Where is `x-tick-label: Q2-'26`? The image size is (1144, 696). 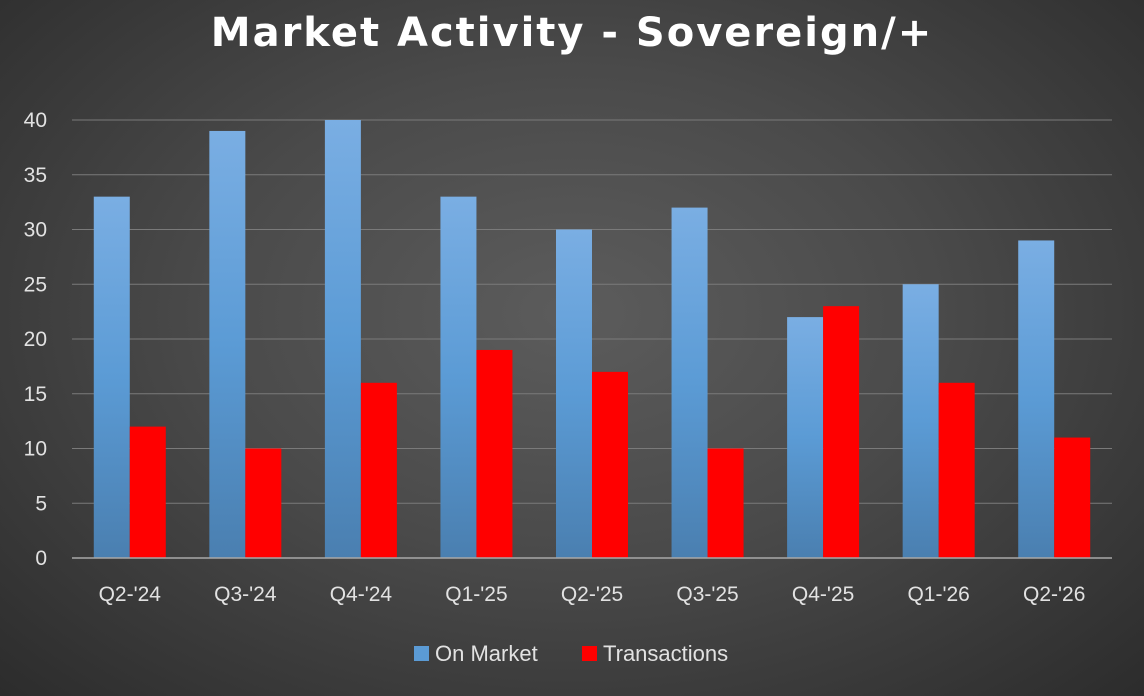 x-tick-label: Q2-'26 is located at coordinates (1054, 594).